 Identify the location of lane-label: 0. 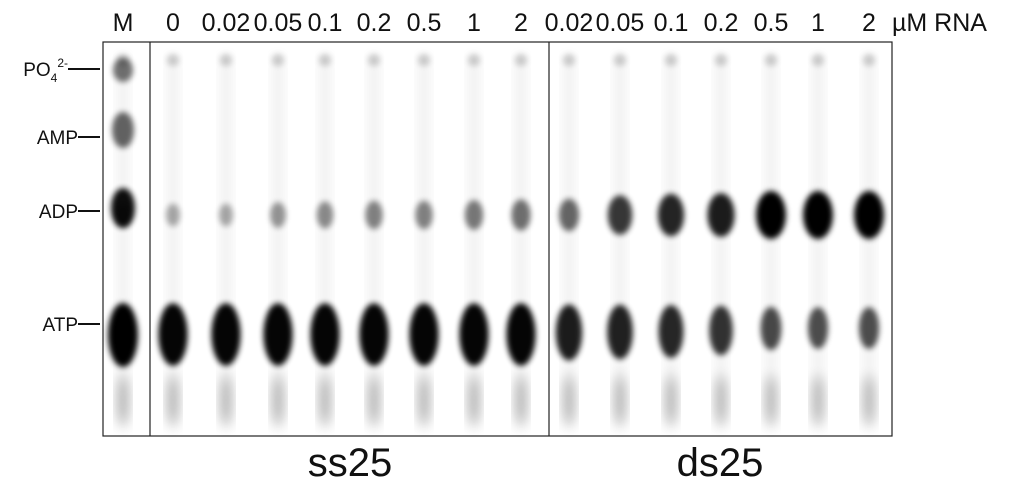
(173, 23).